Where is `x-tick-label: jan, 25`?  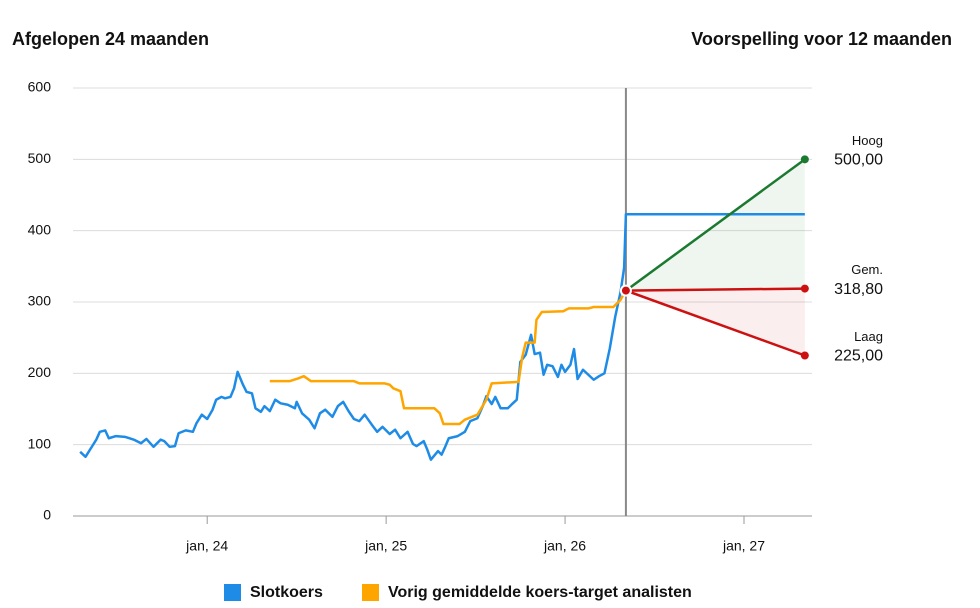 x-tick-label: jan, 25 is located at coordinates (385, 546).